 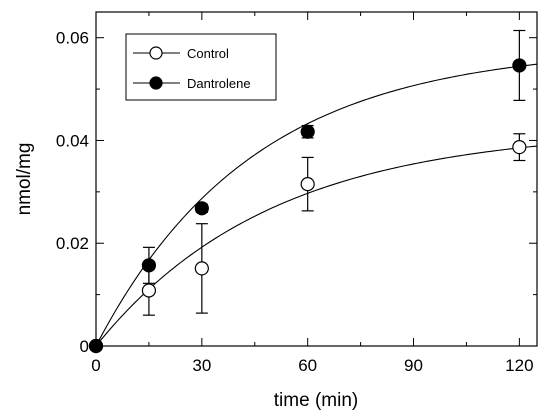 I want to click on legend: Control Dantrolene, so click(x=201, y=67).